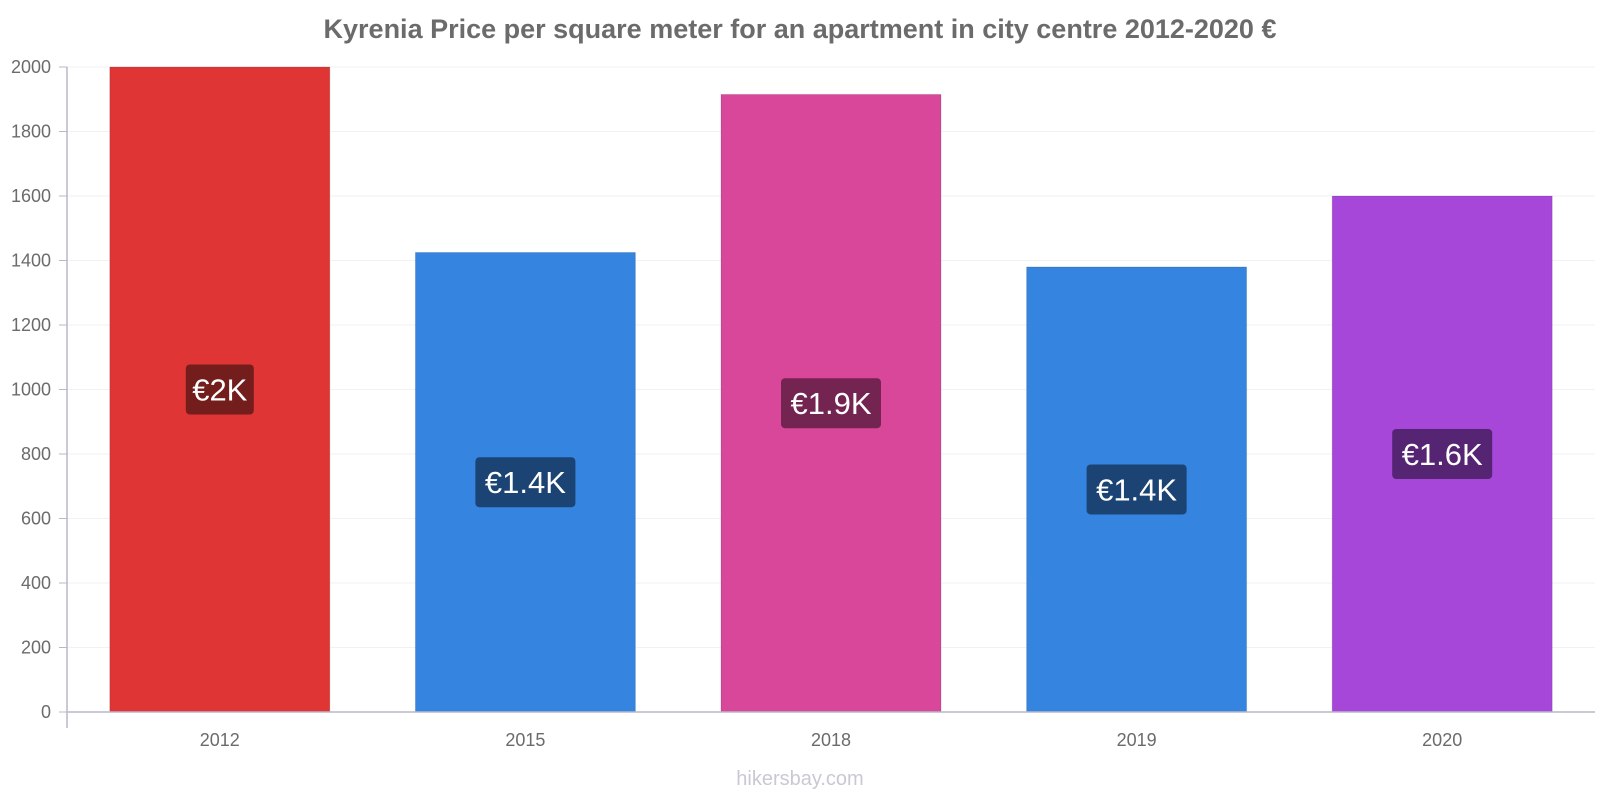 Image resolution: width=1600 pixels, height=800 pixels. What do you see at coordinates (36, 454) in the screenshot?
I see `y-tick-label: 800` at bounding box center [36, 454].